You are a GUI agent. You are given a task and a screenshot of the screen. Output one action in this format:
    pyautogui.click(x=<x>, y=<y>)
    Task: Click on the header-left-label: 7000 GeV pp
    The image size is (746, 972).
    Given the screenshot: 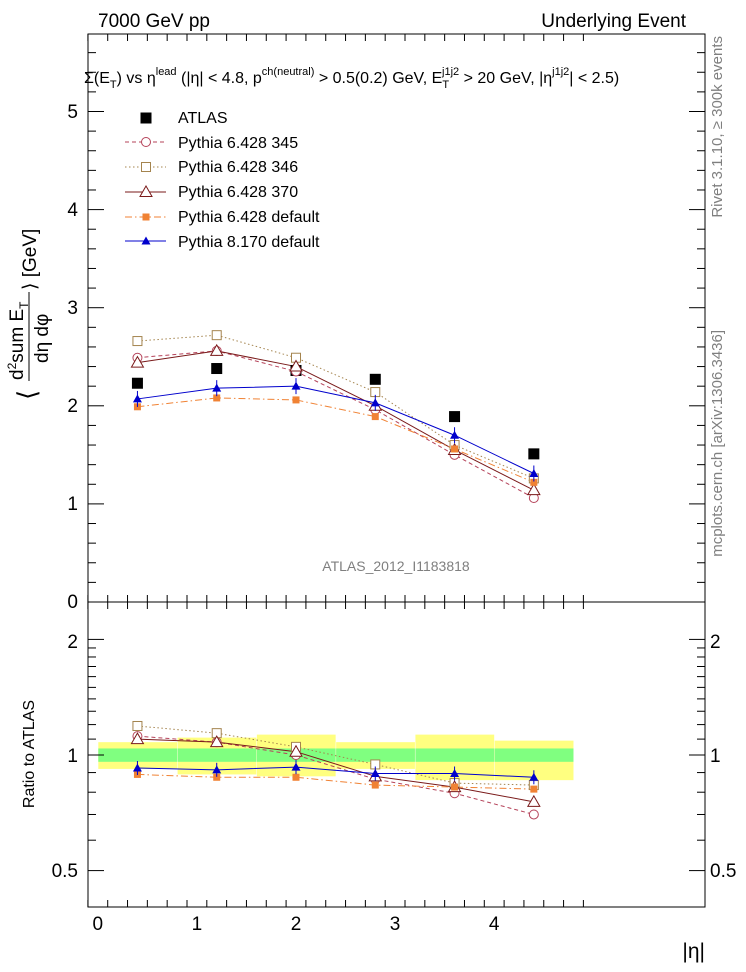 What is the action you would take?
    pyautogui.click(x=154, y=21)
    